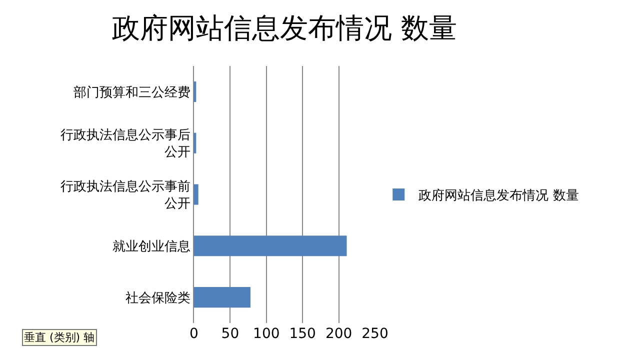 This screenshot has width=618, height=353. I want to click on legend-label: 政府网站信息发布情况 数量, so click(498, 196).